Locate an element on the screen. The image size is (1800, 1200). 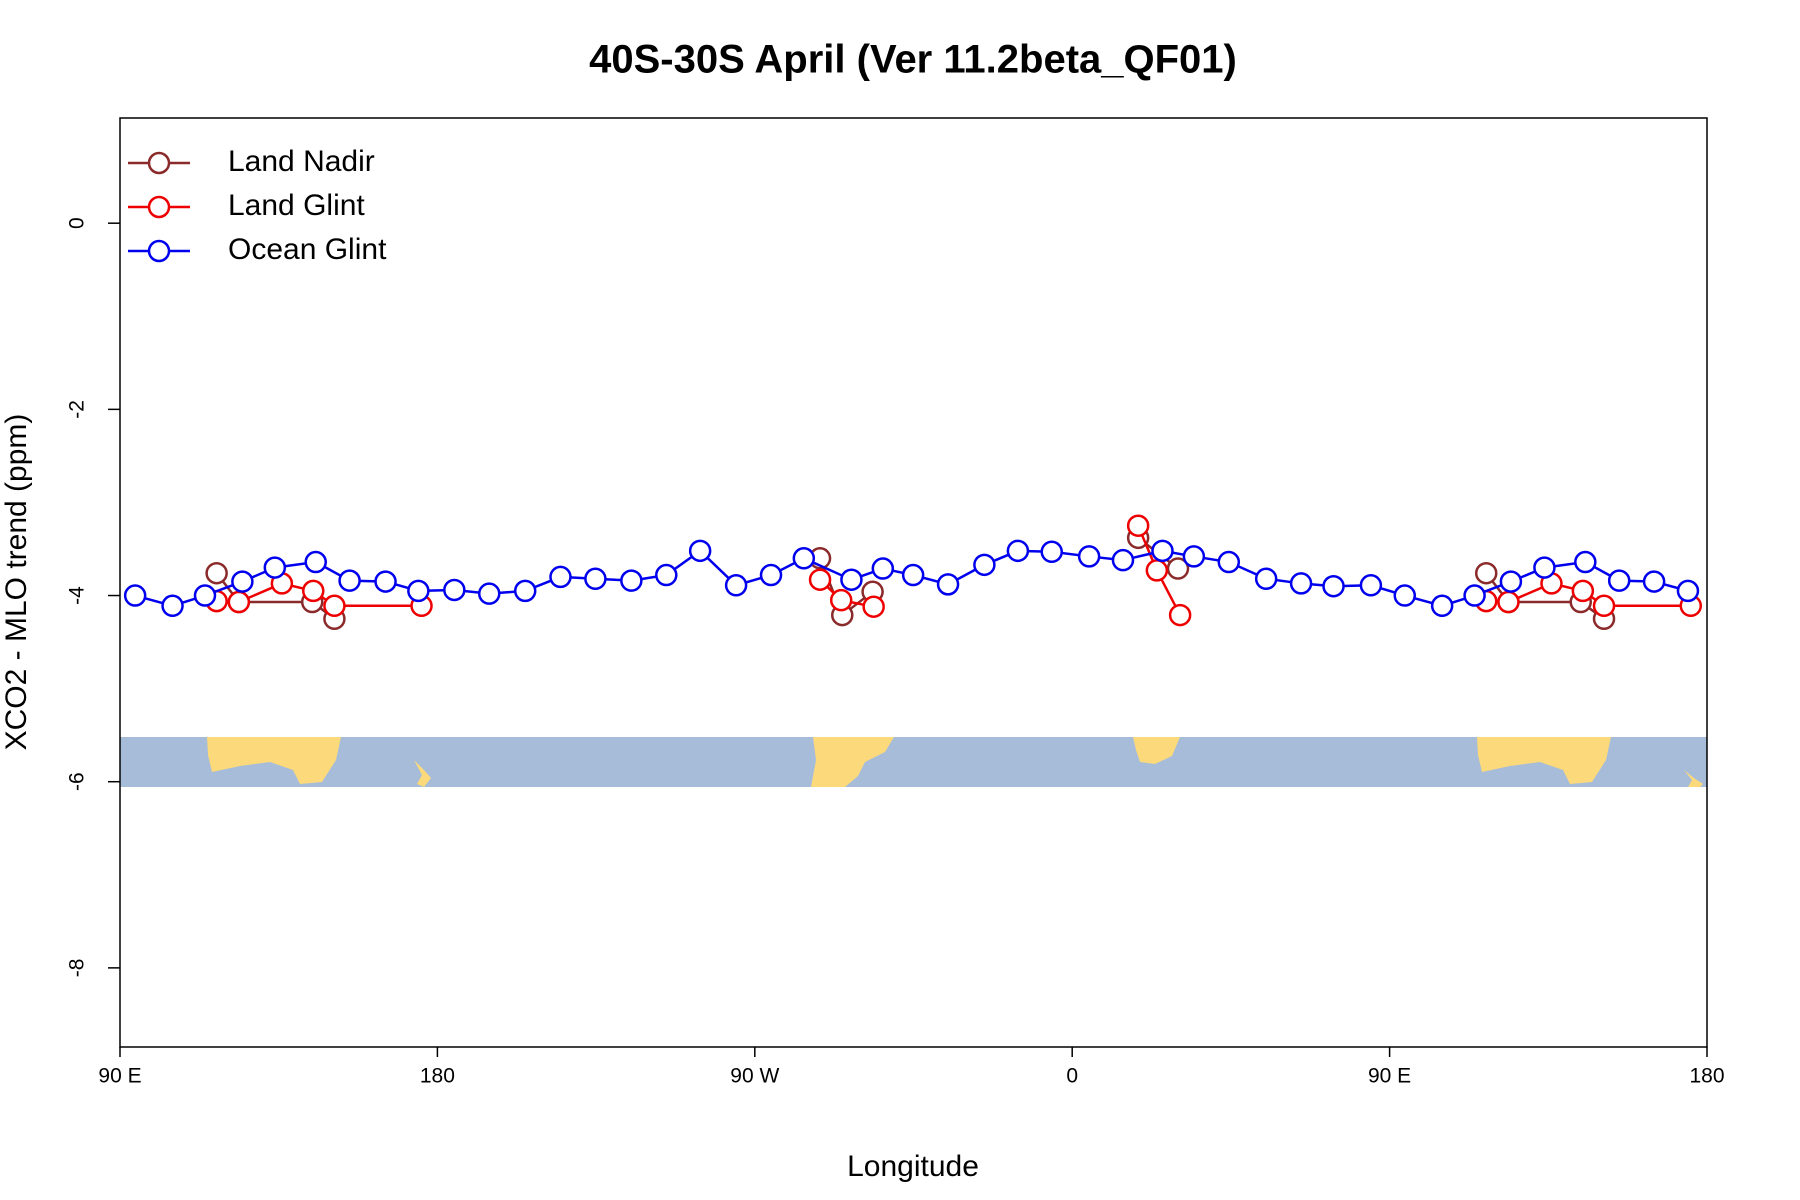
y-tick-label: 0 is located at coordinates (77, 223).